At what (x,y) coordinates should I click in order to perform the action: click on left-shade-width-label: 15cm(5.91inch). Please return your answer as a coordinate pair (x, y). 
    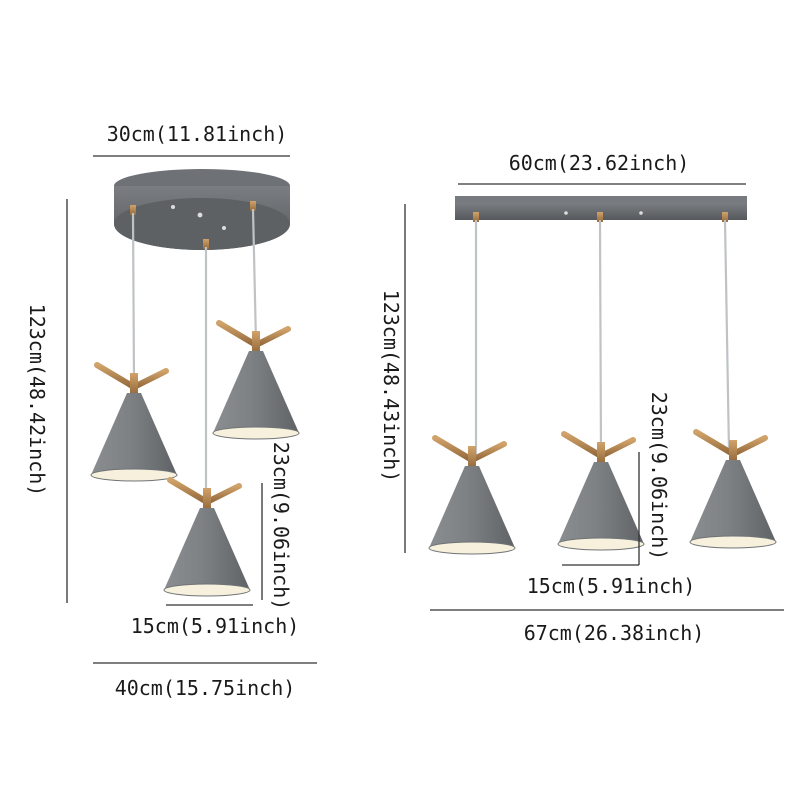
    Looking at the image, I should click on (215, 626).